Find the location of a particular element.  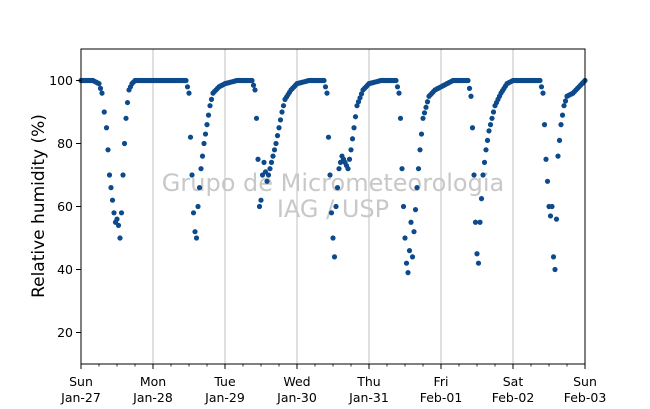

y-axis: 20 40 60 80 100 is located at coordinates (65, 206).